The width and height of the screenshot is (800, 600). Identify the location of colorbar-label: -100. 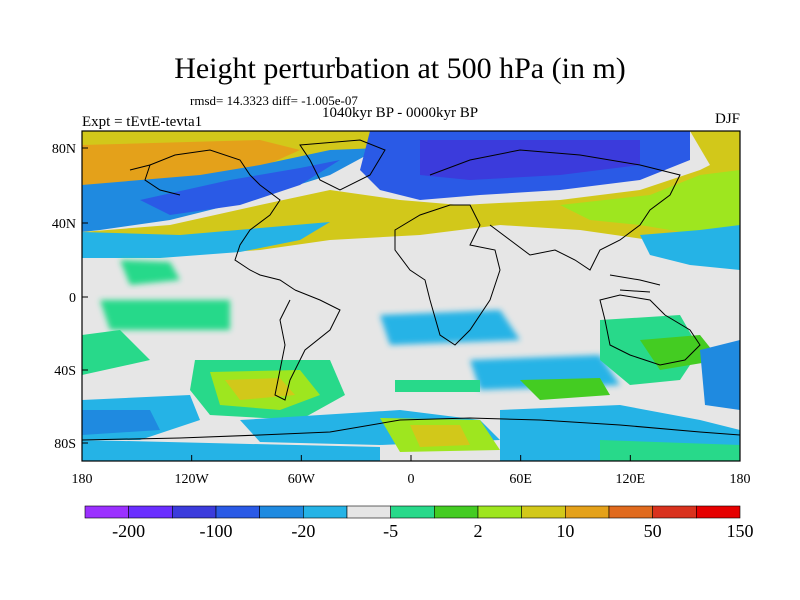
(216, 531).